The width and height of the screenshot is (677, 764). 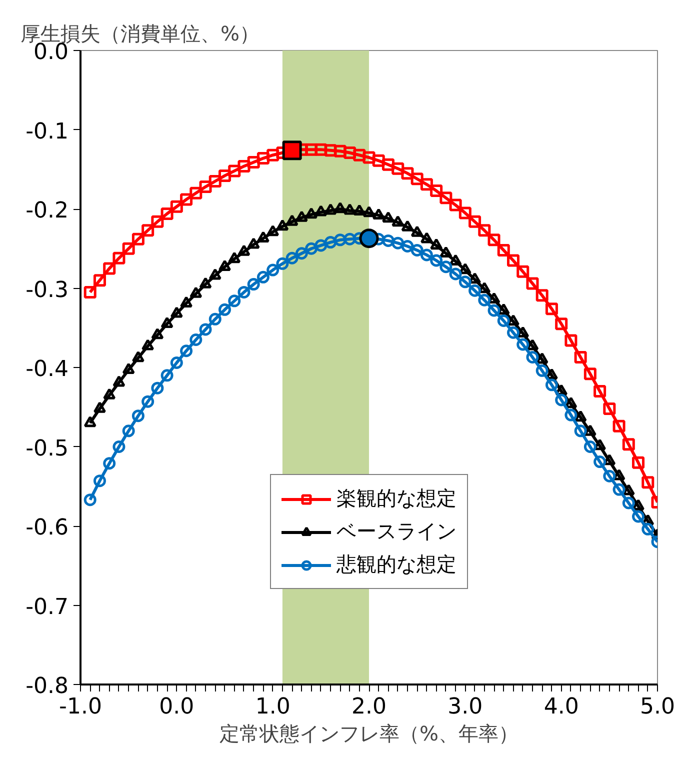 What do you see at coordinates (47, 607) in the screenshot?
I see `y-tick-label: -0.7` at bounding box center [47, 607].